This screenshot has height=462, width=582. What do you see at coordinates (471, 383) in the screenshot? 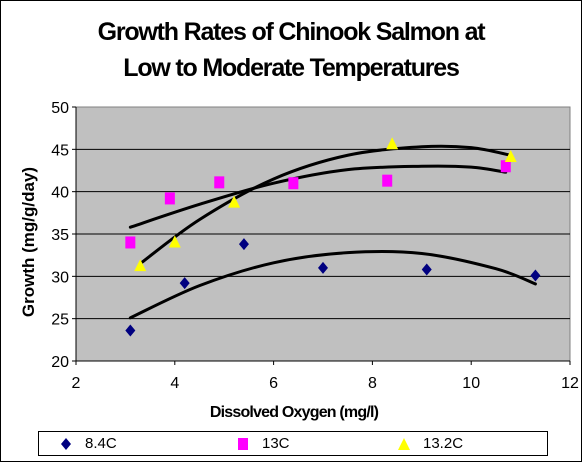
I see `x-tick-label-10: 10` at bounding box center [471, 383].